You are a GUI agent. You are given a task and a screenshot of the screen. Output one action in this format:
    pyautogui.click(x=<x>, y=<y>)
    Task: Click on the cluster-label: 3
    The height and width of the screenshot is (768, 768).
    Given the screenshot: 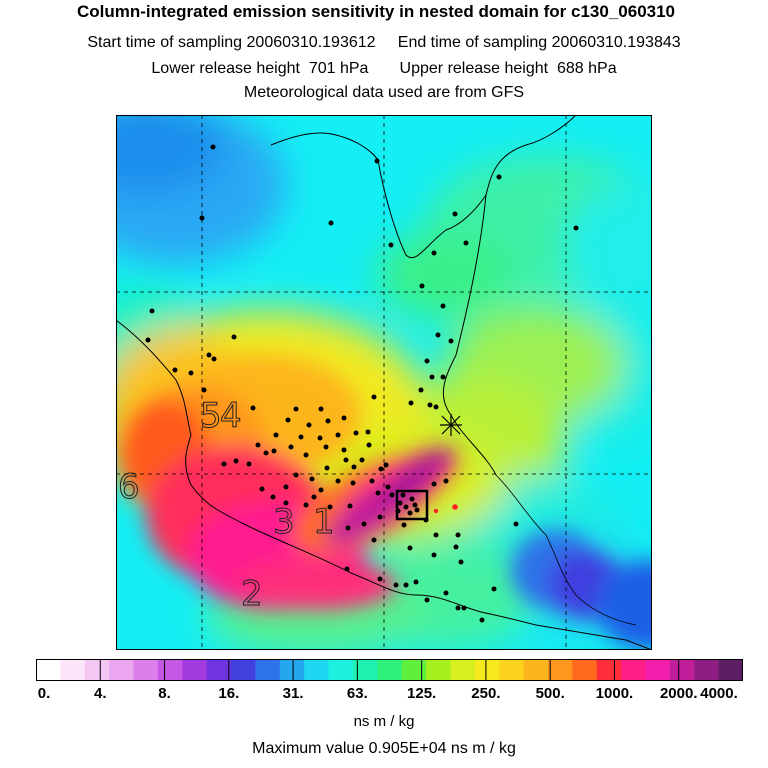 What is the action you would take?
    pyautogui.click(x=284, y=522)
    